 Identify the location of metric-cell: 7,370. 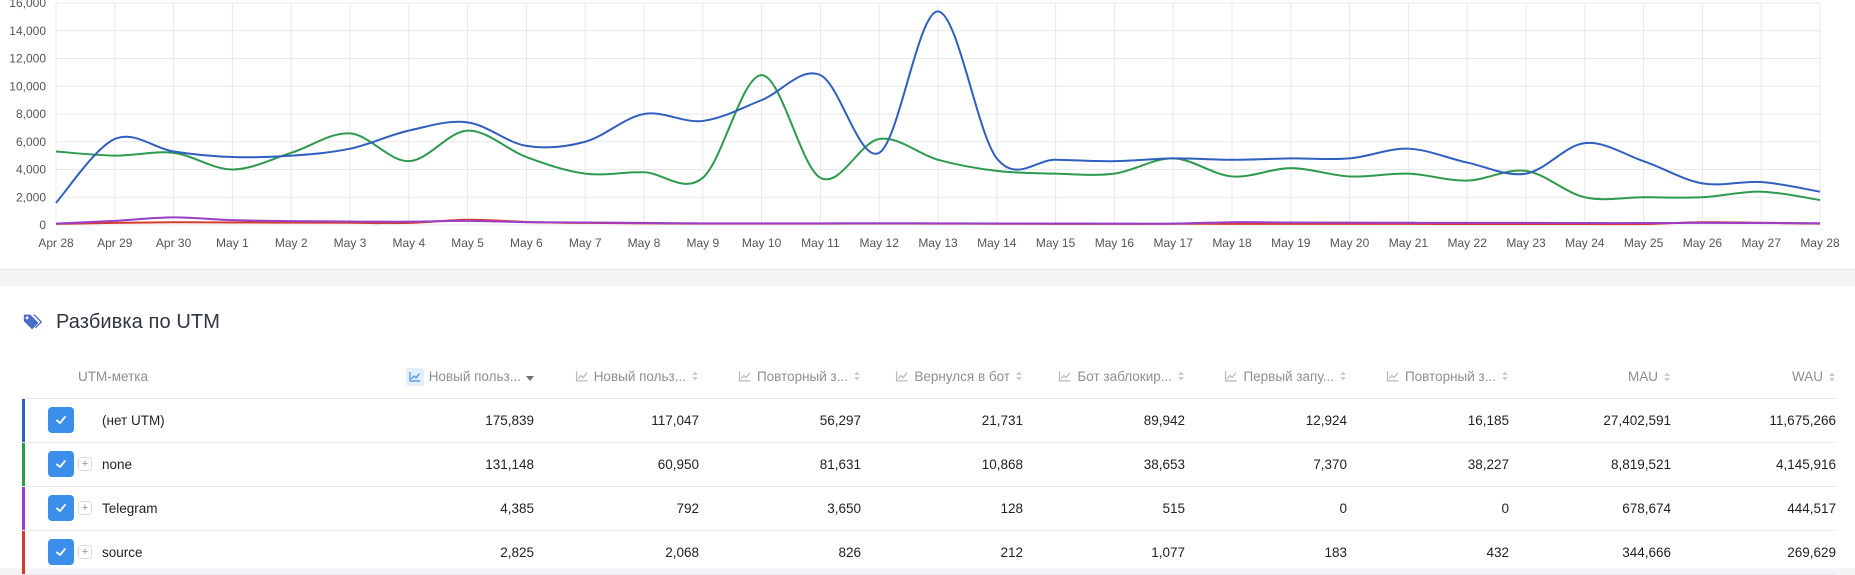
(1266, 464).